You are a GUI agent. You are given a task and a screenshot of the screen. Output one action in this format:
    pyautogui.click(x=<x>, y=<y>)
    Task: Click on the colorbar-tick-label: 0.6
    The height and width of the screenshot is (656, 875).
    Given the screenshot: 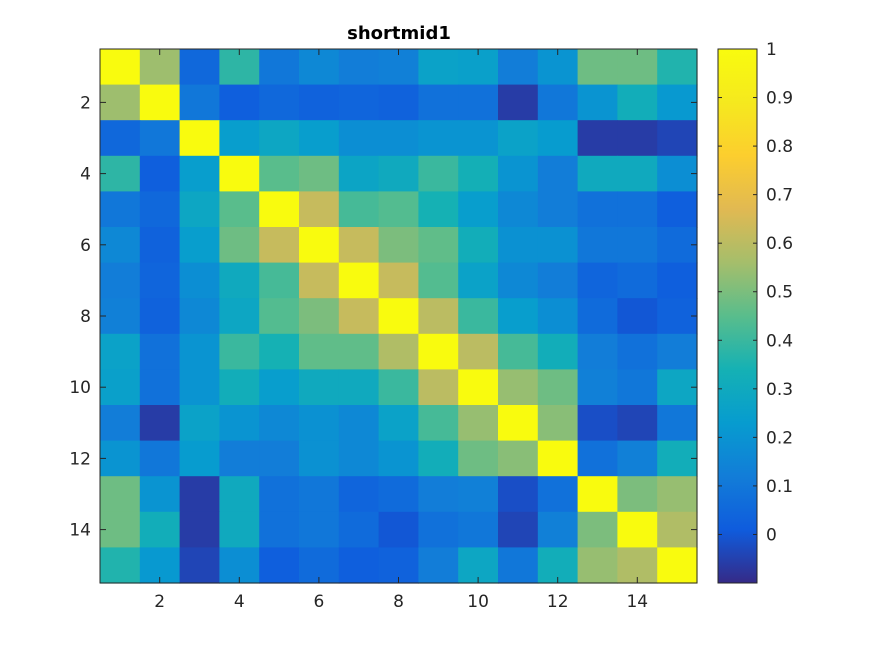 What is the action you would take?
    pyautogui.click(x=779, y=244)
    